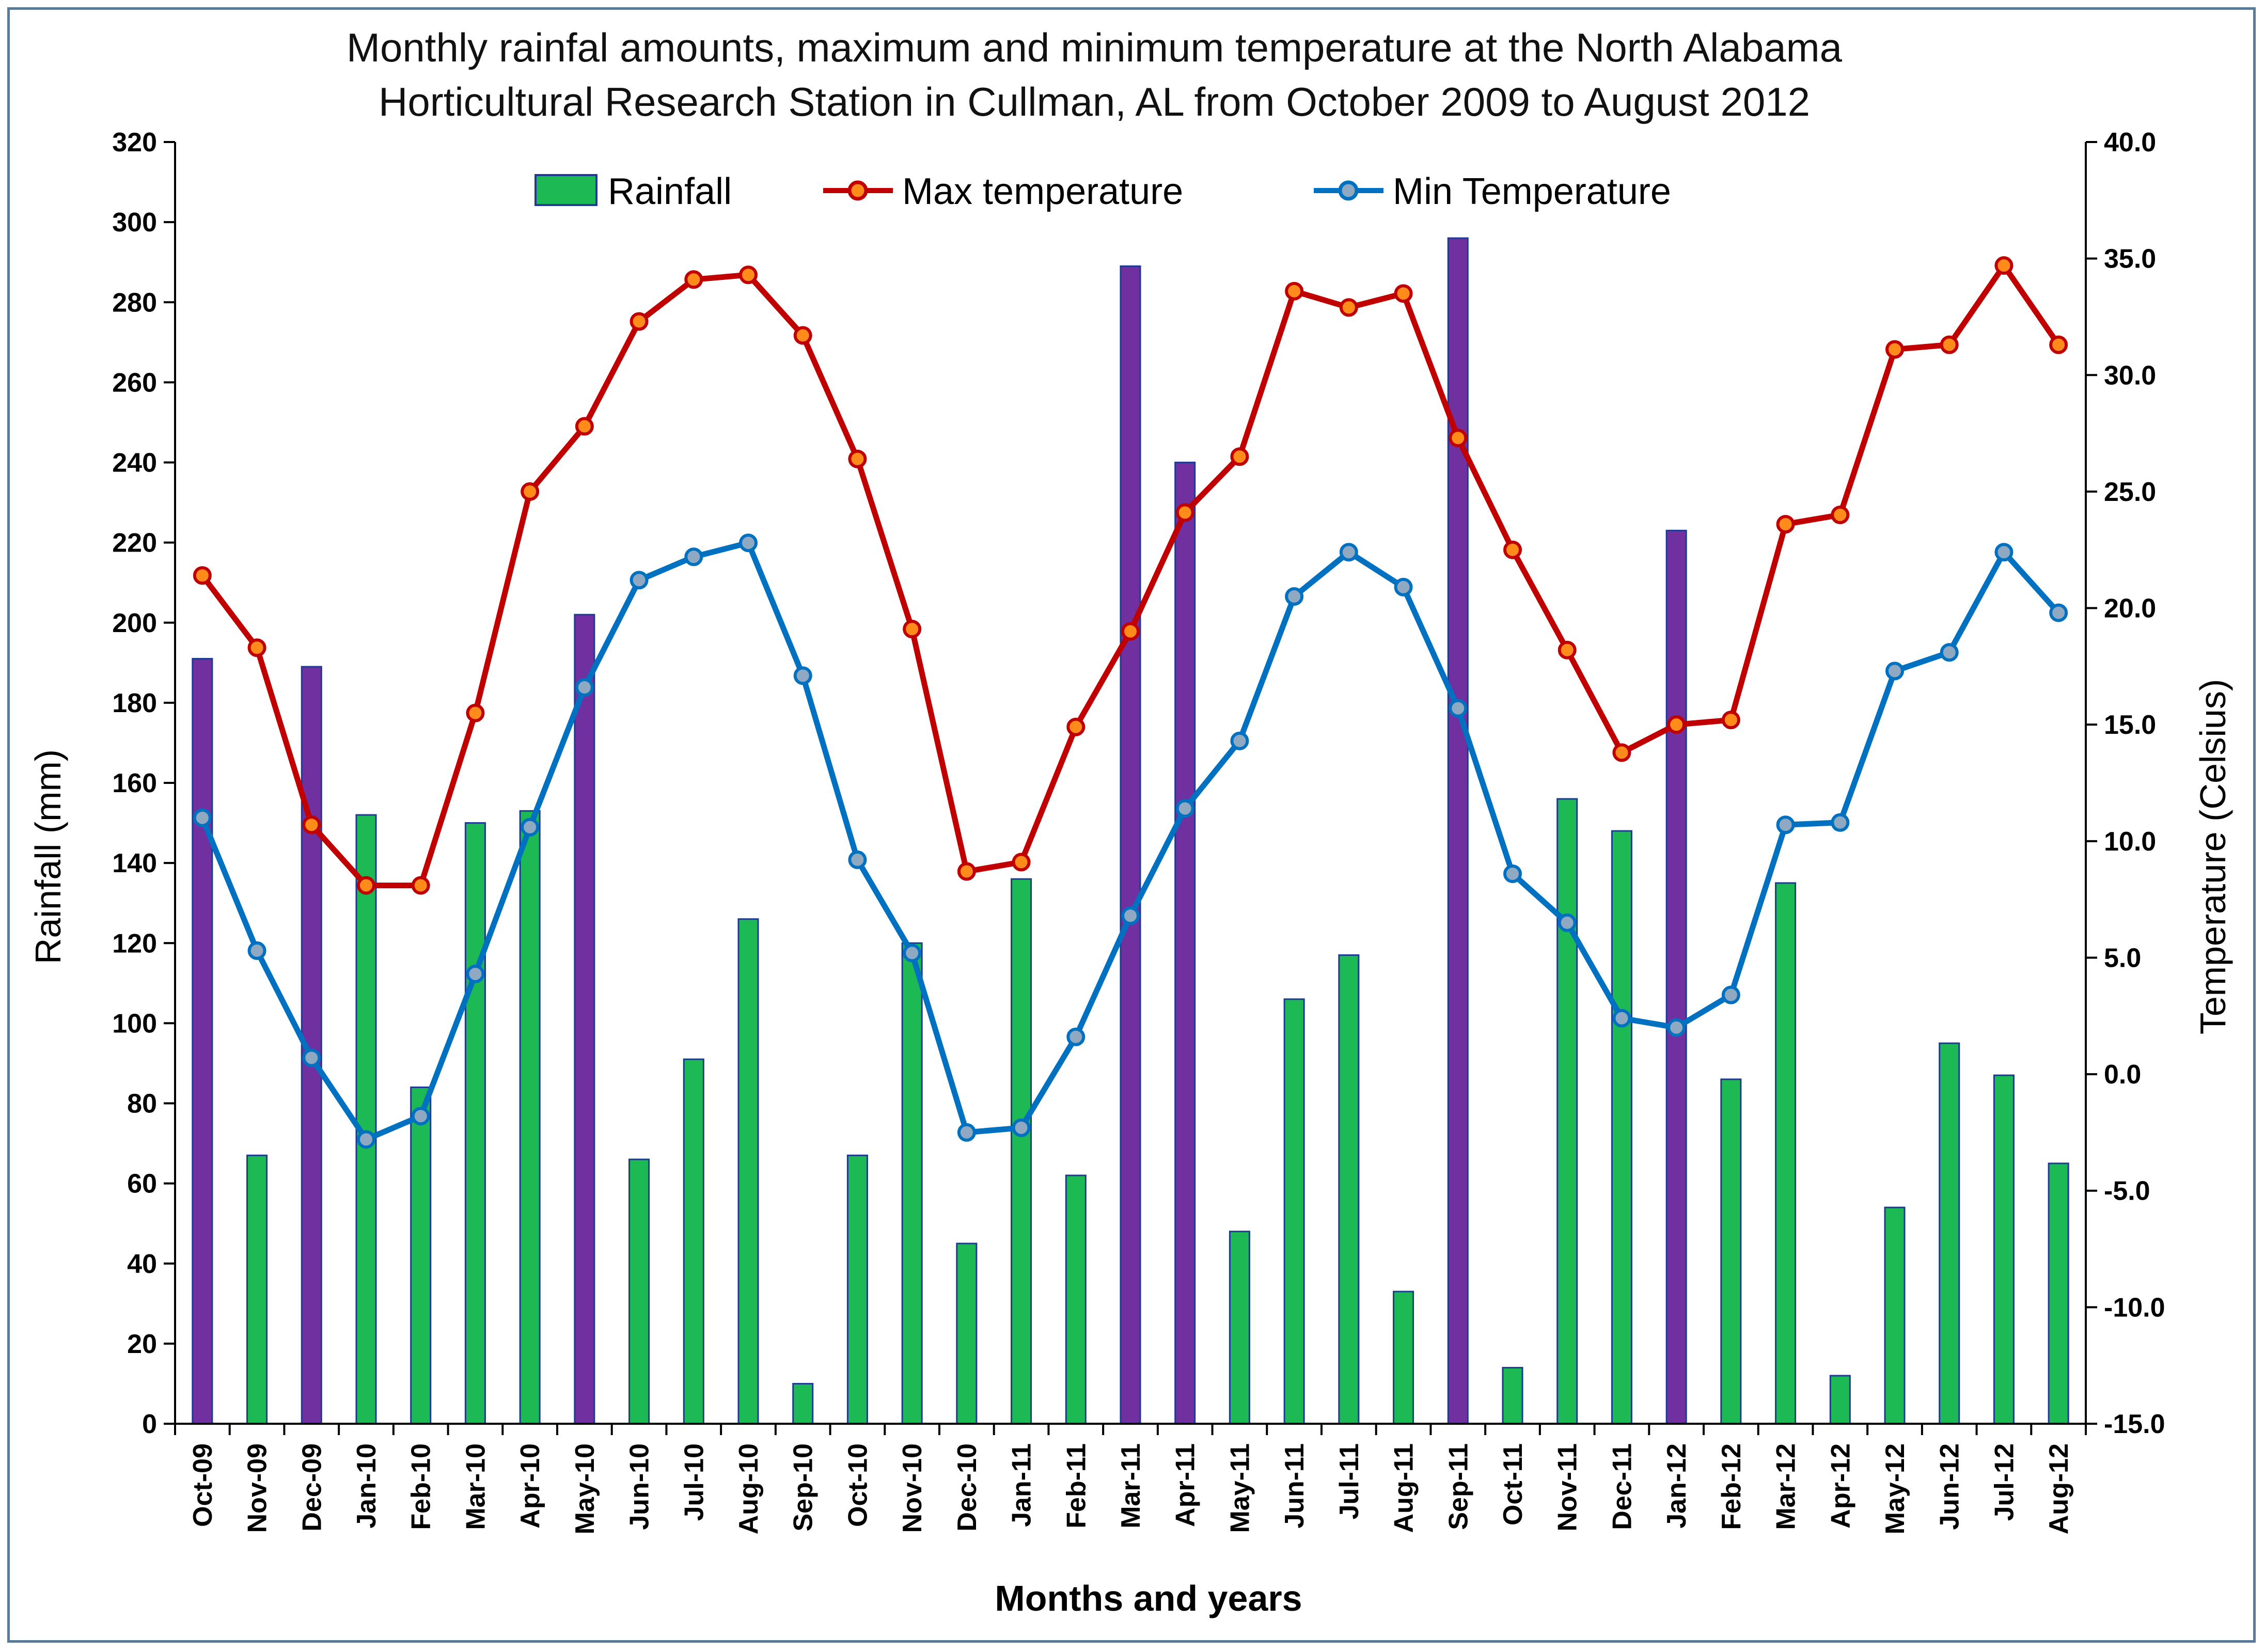 Image resolution: width=2265 pixels, height=1652 pixels. Describe the element at coordinates (134, 463) in the screenshot. I see `y-left-tick-label-240: 240` at that location.